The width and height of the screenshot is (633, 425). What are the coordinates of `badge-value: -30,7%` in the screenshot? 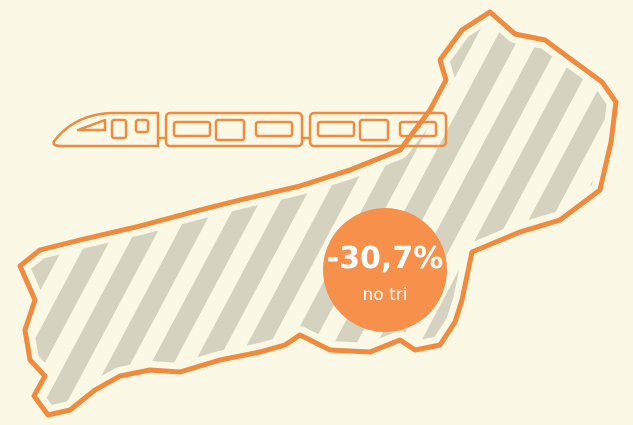 It's located at (385, 258).